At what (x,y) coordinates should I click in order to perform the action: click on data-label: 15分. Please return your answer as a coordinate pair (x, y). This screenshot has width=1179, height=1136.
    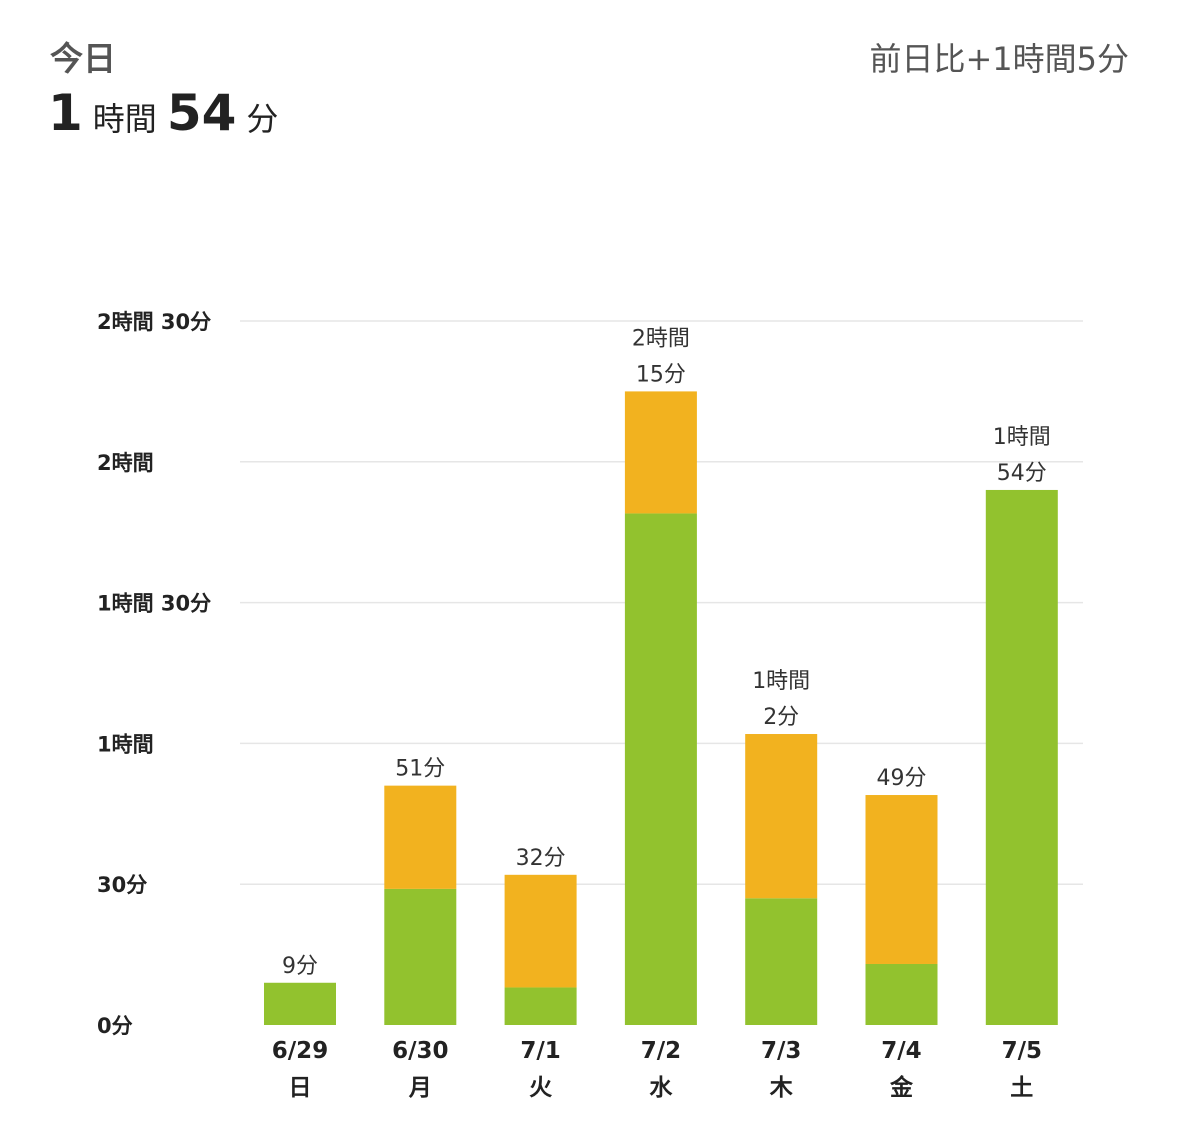
    Looking at the image, I should click on (661, 374).